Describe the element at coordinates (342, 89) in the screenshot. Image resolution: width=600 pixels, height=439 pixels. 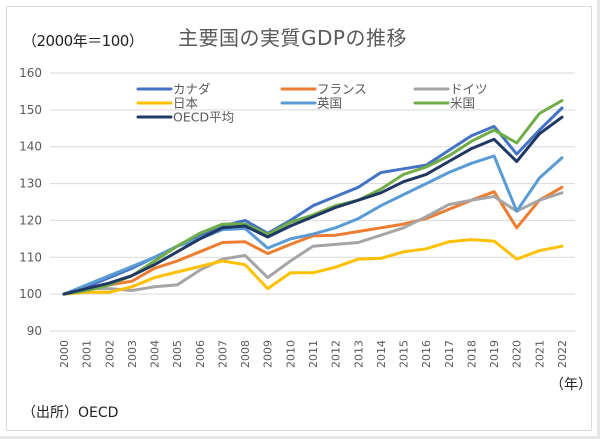
I see `legend-label: フランス` at that location.